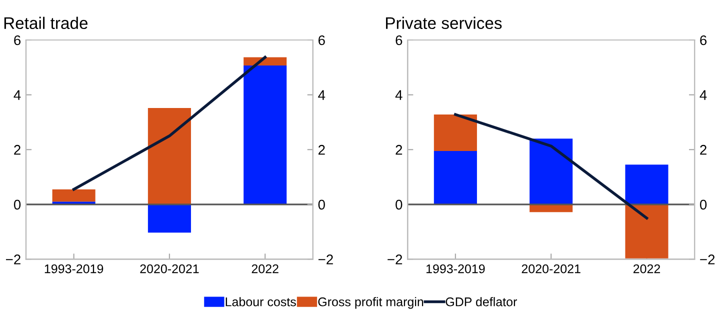 This screenshot has height=320, width=722. I want to click on legend-label: Labour costs, so click(261, 301).